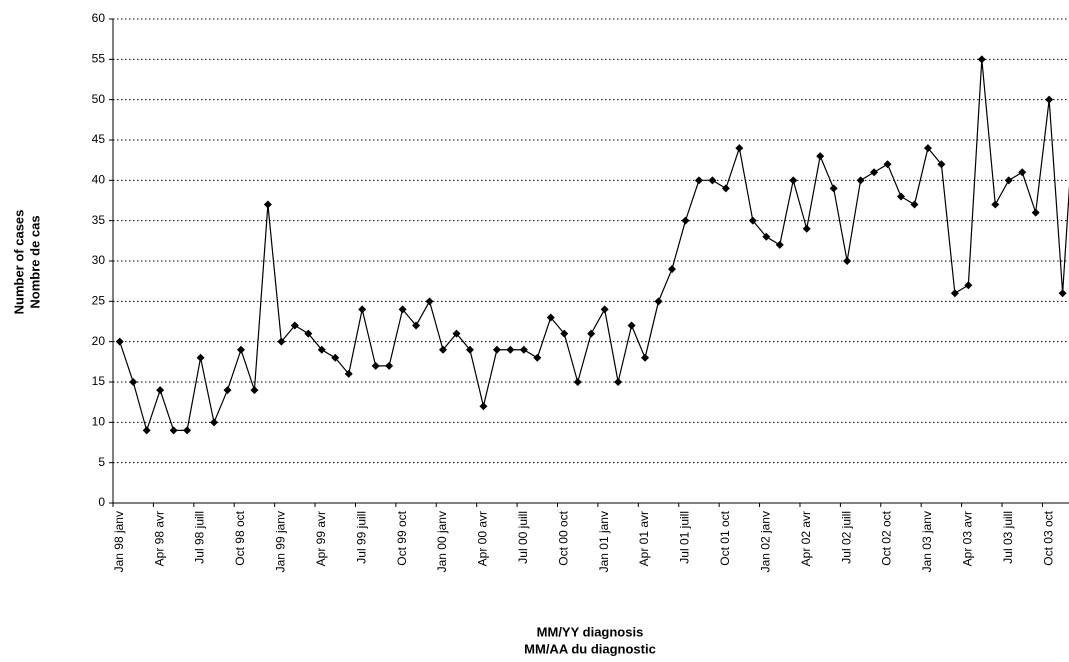 The image size is (1069, 662). I want to click on x-tick-label: Oct 98 oct, so click(240, 537).